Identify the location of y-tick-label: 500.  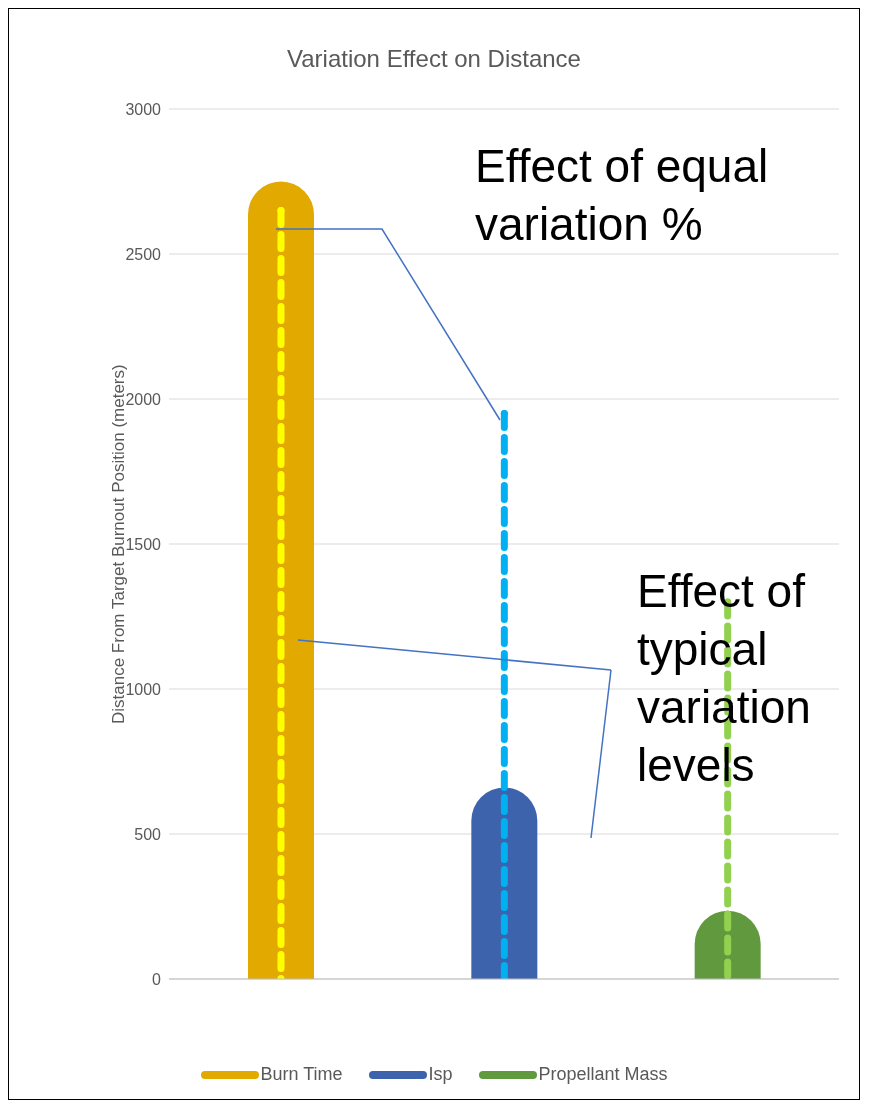
(148, 834).